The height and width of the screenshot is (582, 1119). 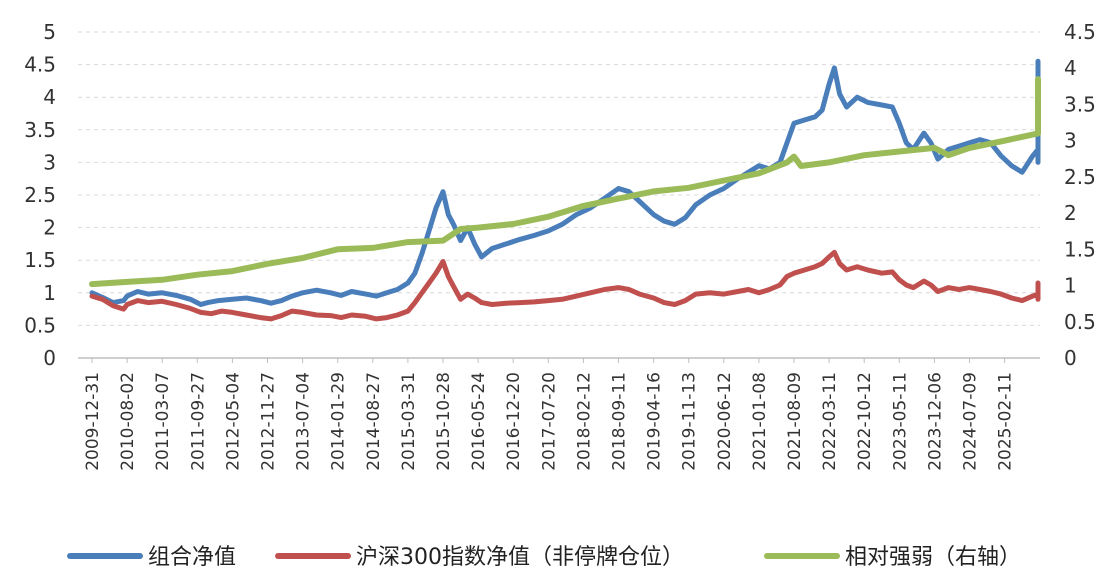 I want to click on x-tick-label: 2021-01-08, so click(x=760, y=421).